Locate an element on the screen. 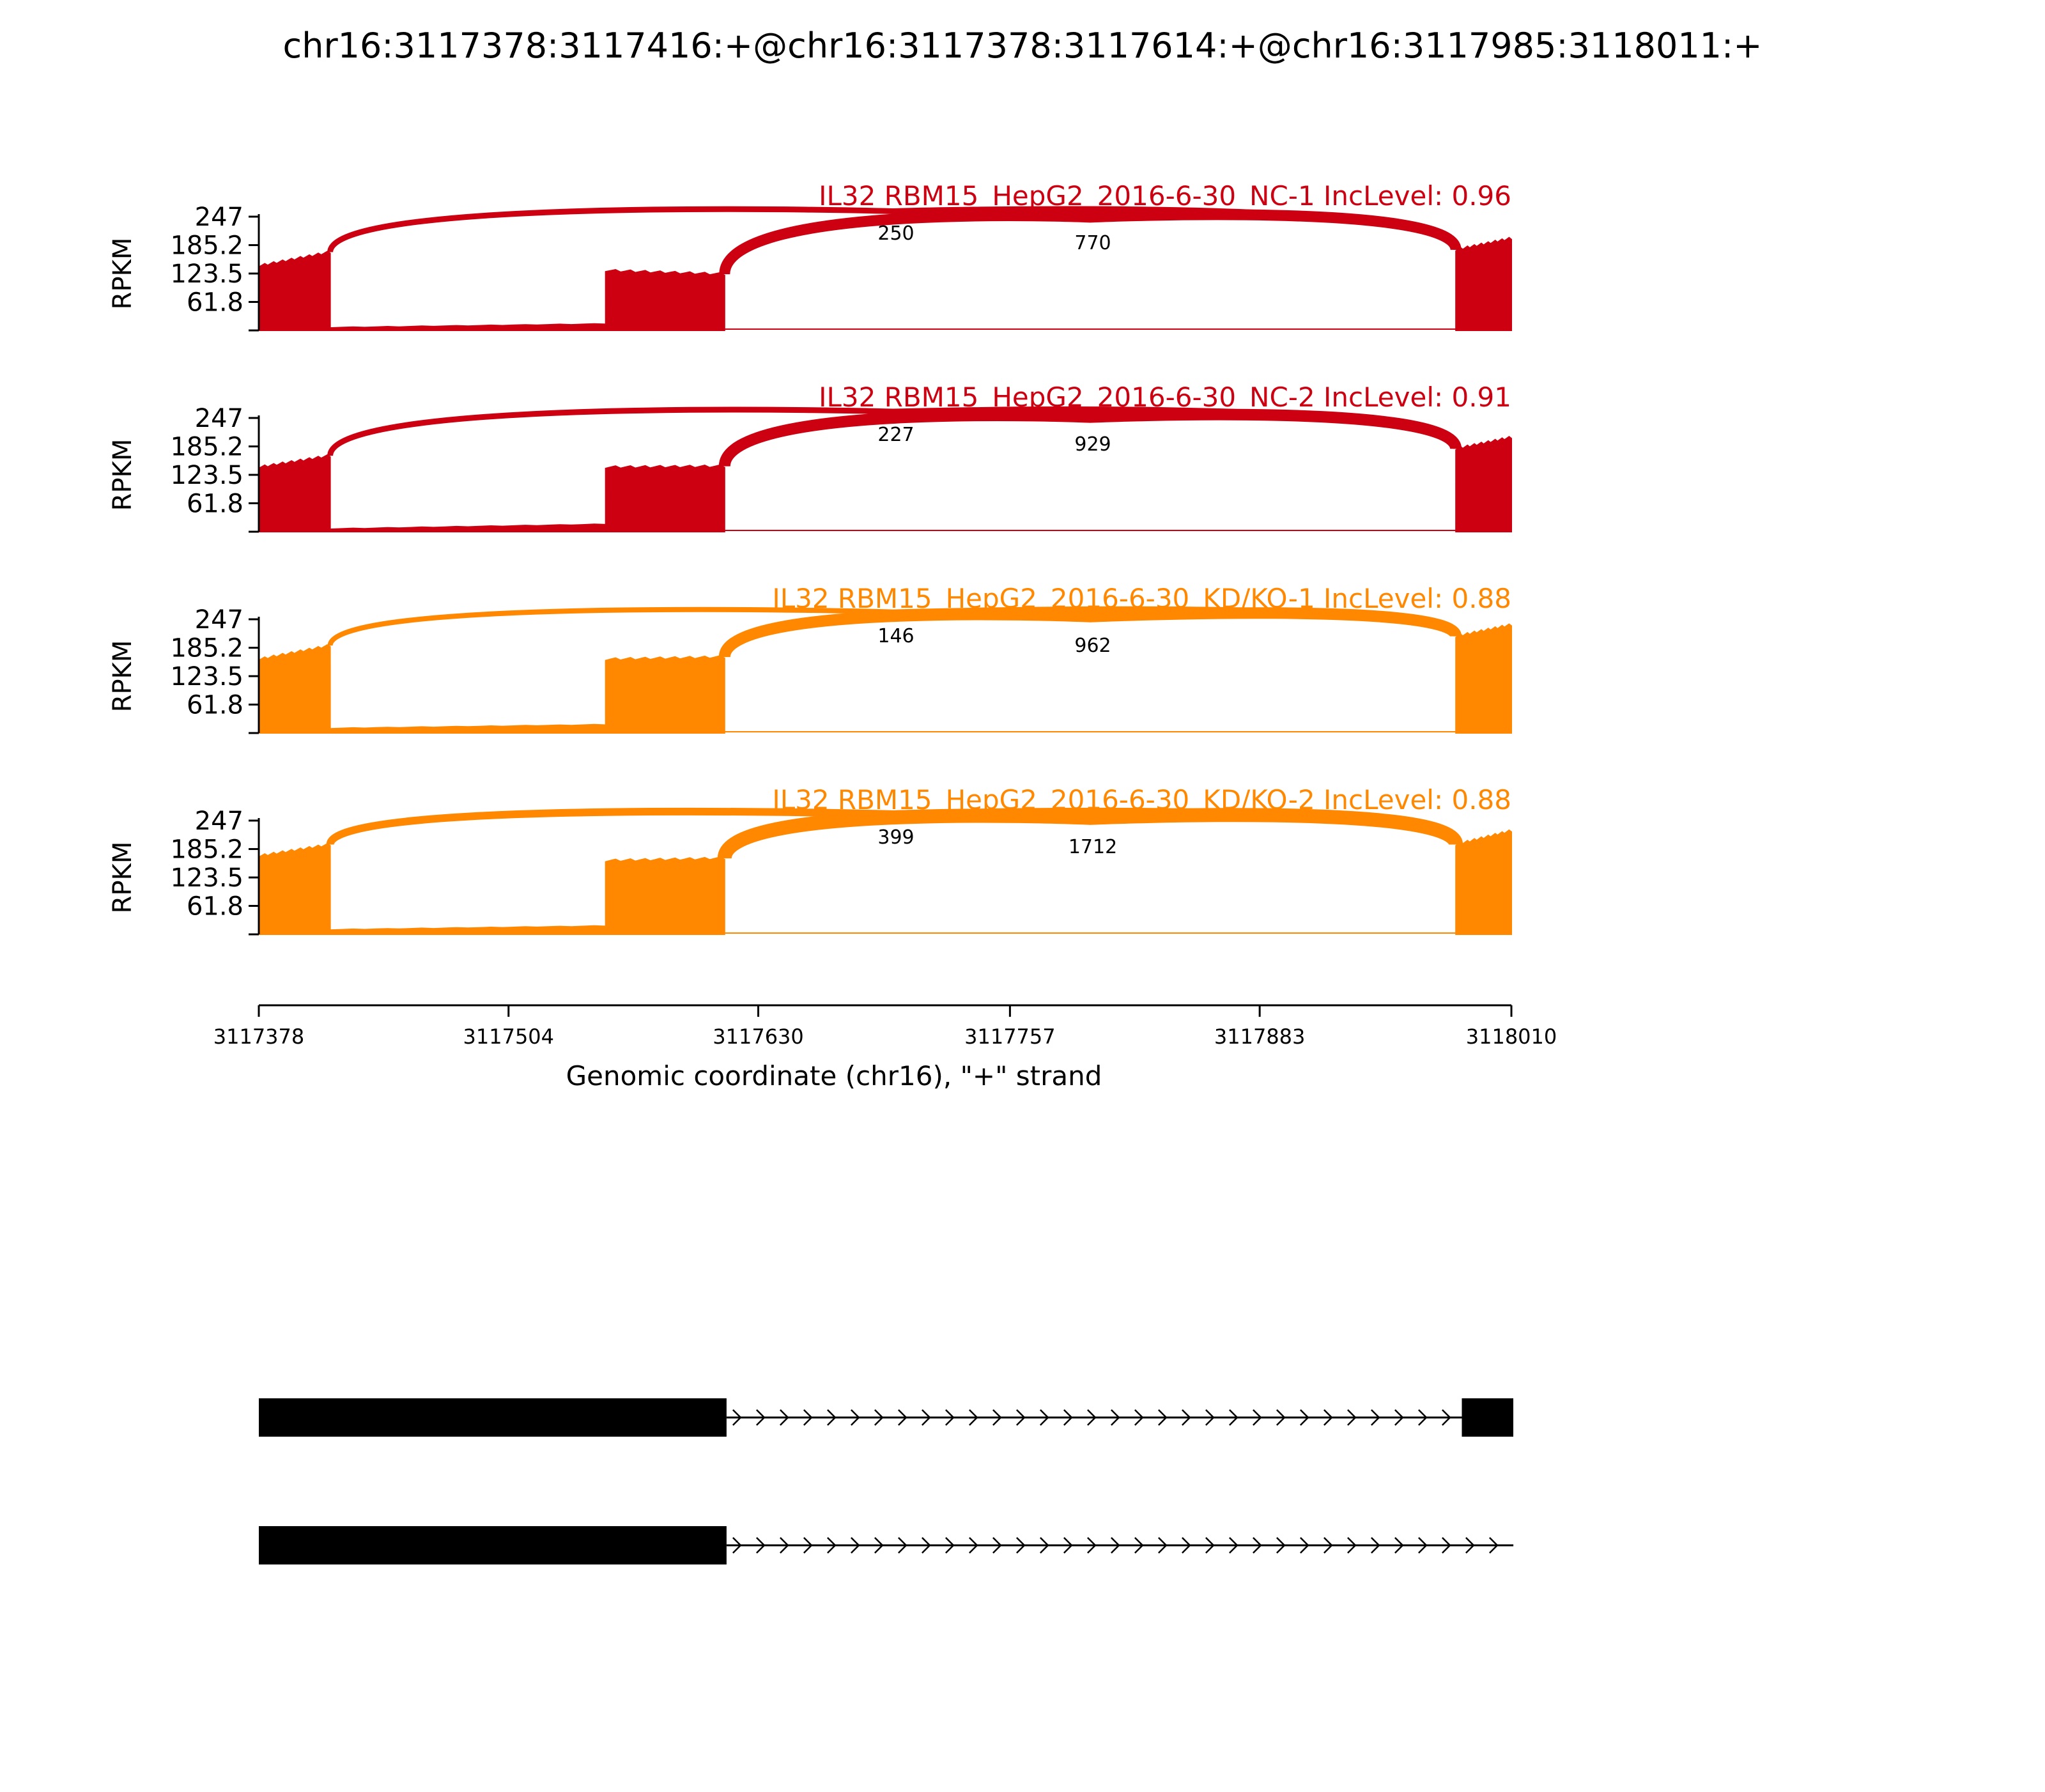  x-tick-label: 3118010 is located at coordinates (1511, 1036).